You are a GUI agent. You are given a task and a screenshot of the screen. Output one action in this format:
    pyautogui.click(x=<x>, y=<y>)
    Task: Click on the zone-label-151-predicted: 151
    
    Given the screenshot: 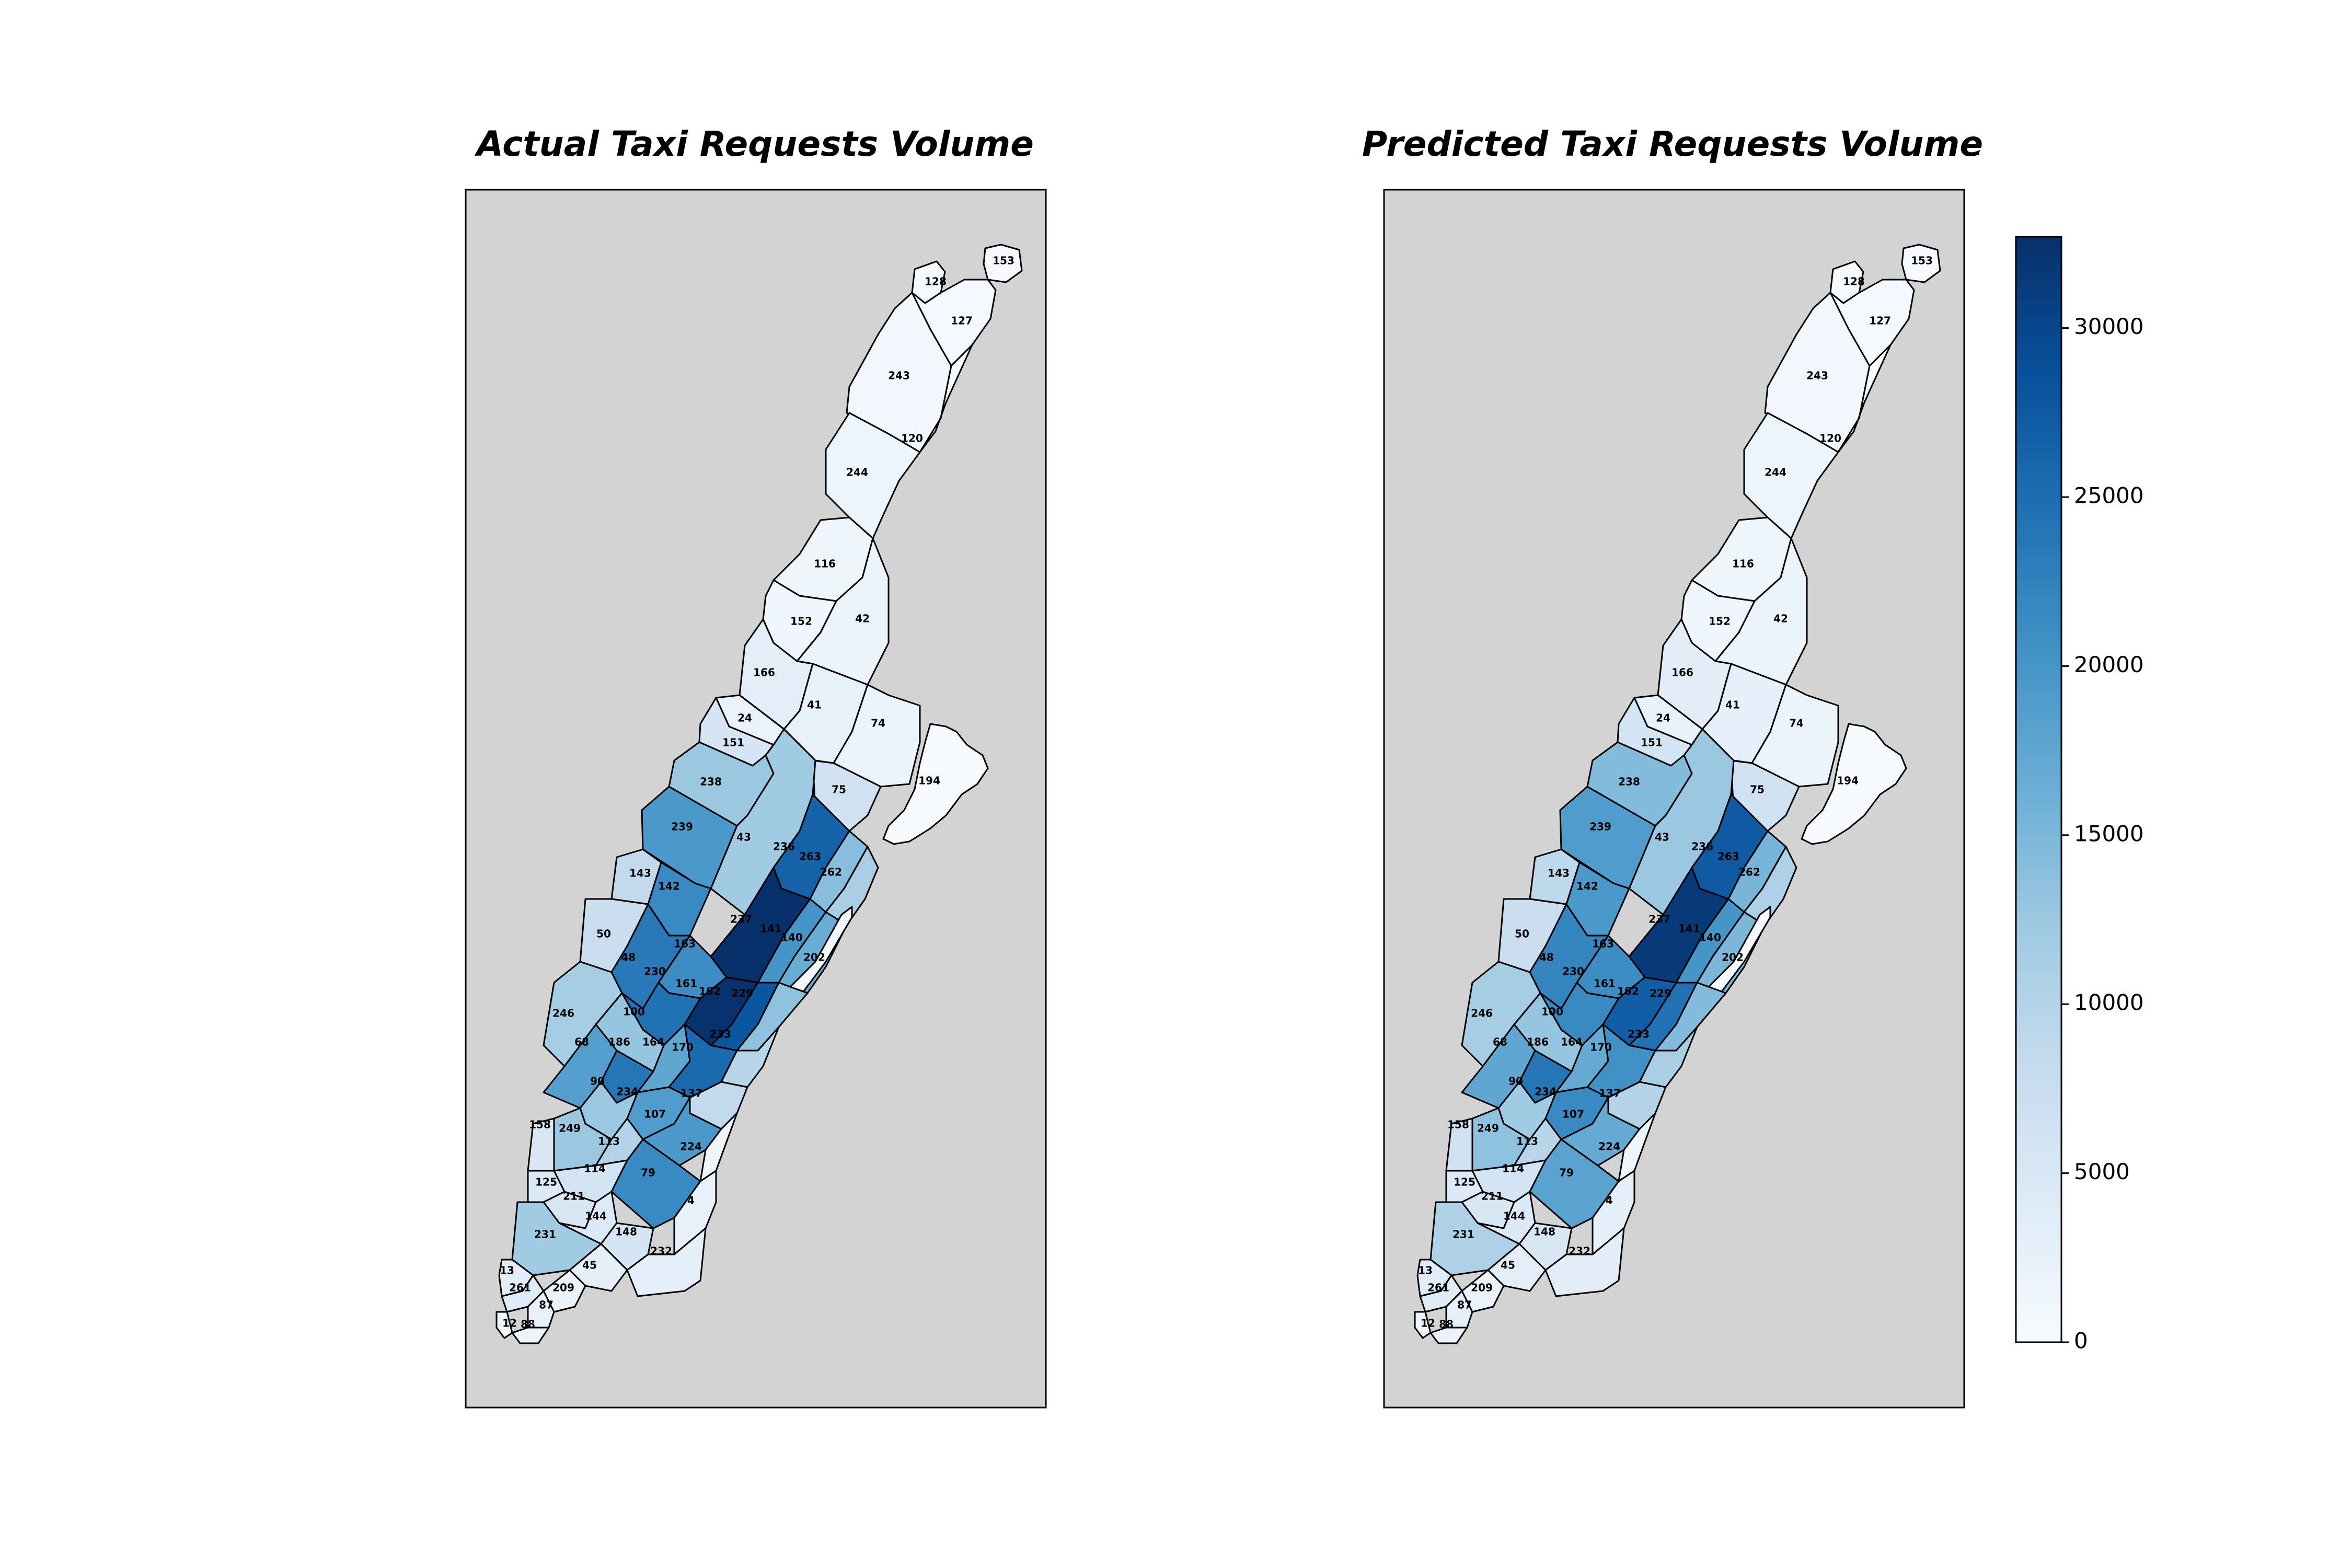 What is the action you would take?
    pyautogui.click(x=1652, y=742)
    